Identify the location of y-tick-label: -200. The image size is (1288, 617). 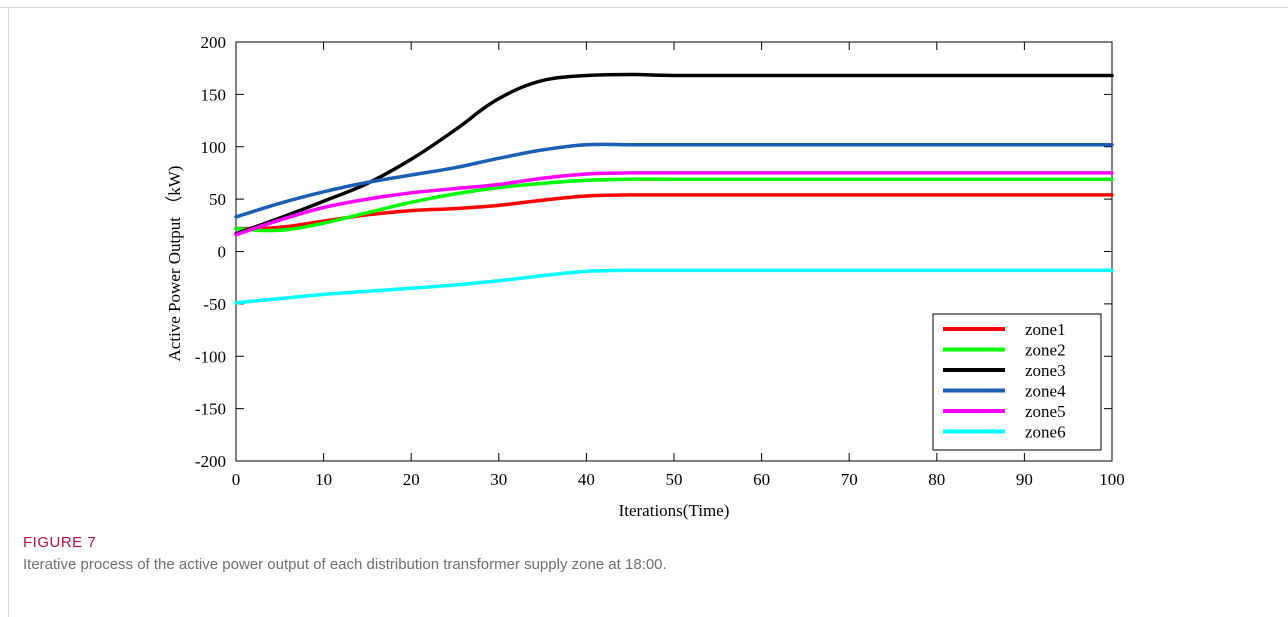
(210, 461).